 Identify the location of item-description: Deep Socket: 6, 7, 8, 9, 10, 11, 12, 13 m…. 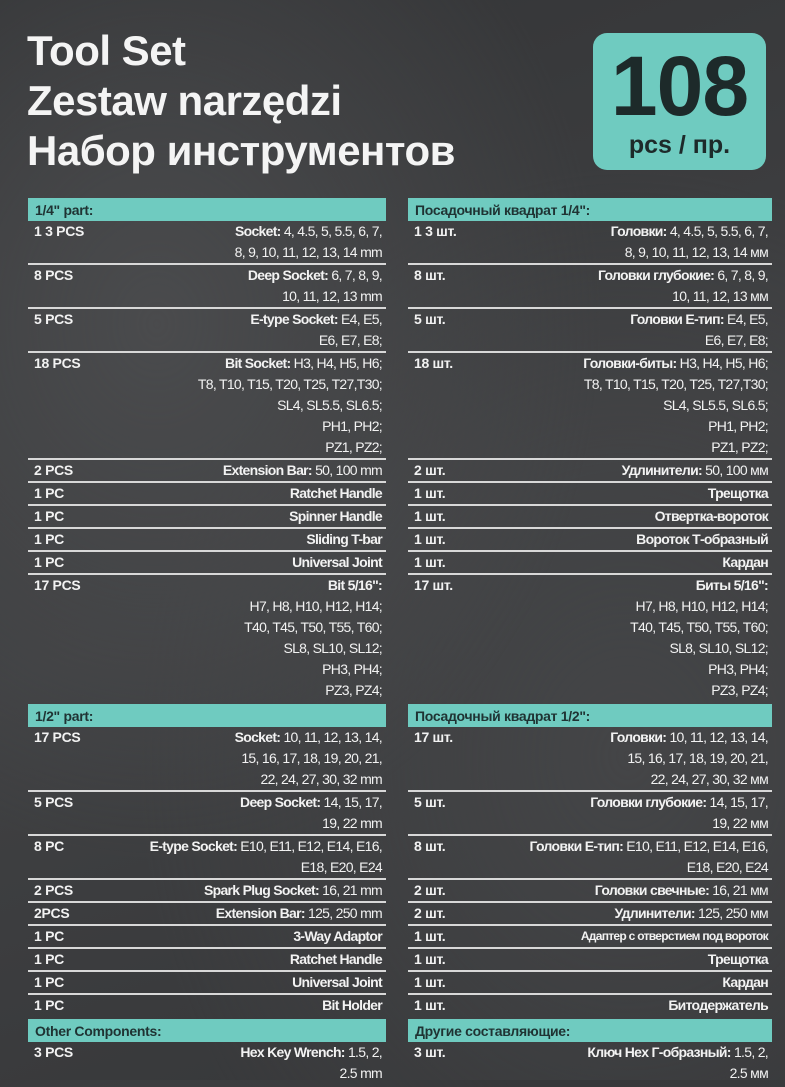
(233, 286).